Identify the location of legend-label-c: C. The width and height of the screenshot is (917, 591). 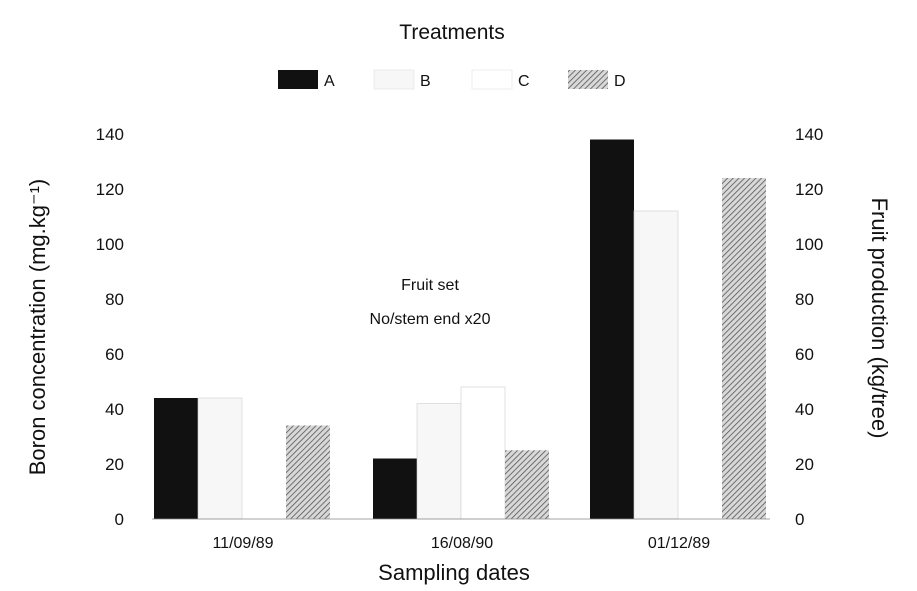
(524, 81).